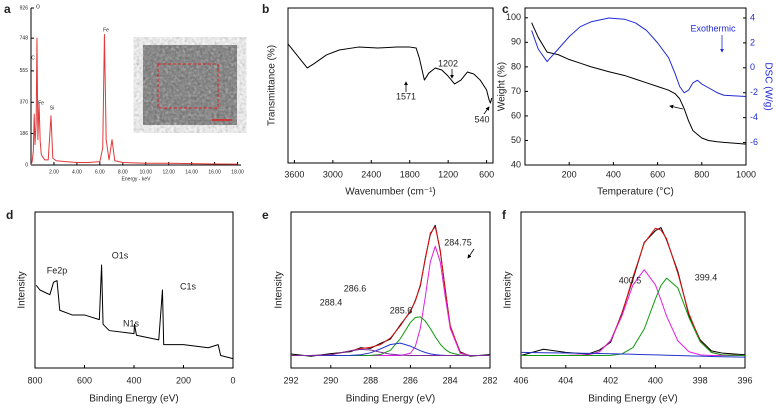 The height and width of the screenshot is (408, 776). I want to click on y-tick-label: 748, so click(24, 39).